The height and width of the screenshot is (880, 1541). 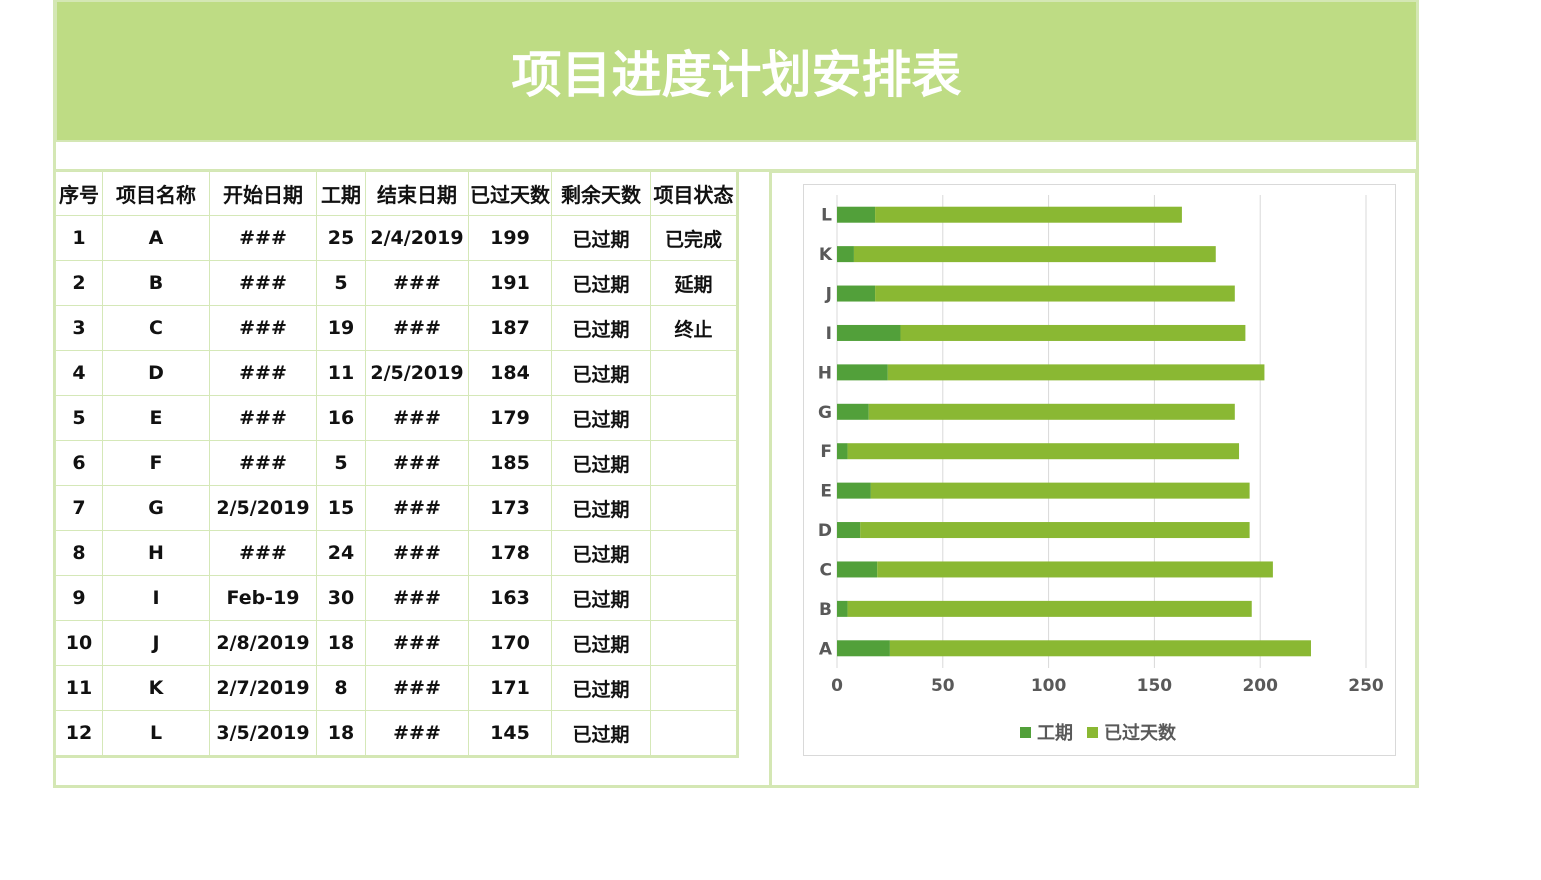 What do you see at coordinates (263, 193) in the screenshot?
I see `header-start-date: 开始日期` at bounding box center [263, 193].